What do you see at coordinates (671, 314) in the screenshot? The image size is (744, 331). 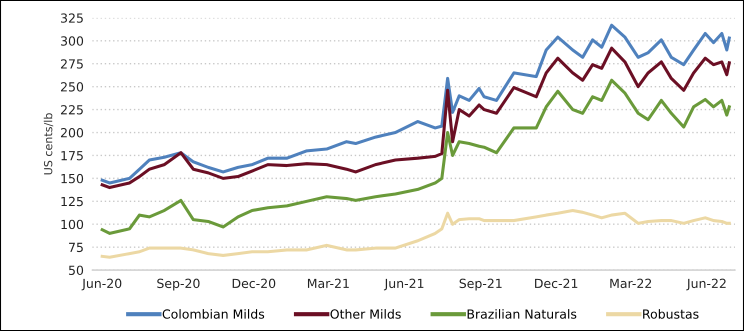 I see `legend-label: Robustas` at bounding box center [671, 314].